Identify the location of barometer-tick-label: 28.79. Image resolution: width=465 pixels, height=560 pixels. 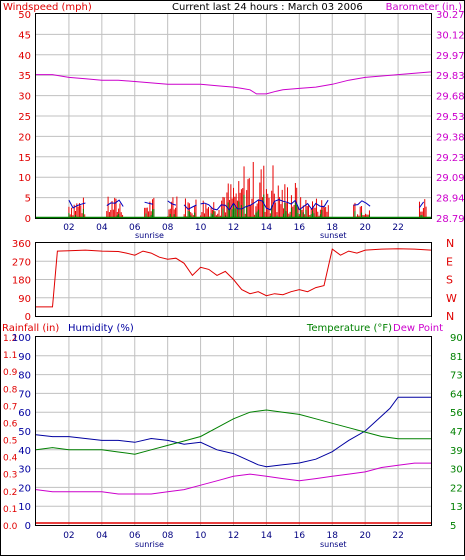
(450, 219).